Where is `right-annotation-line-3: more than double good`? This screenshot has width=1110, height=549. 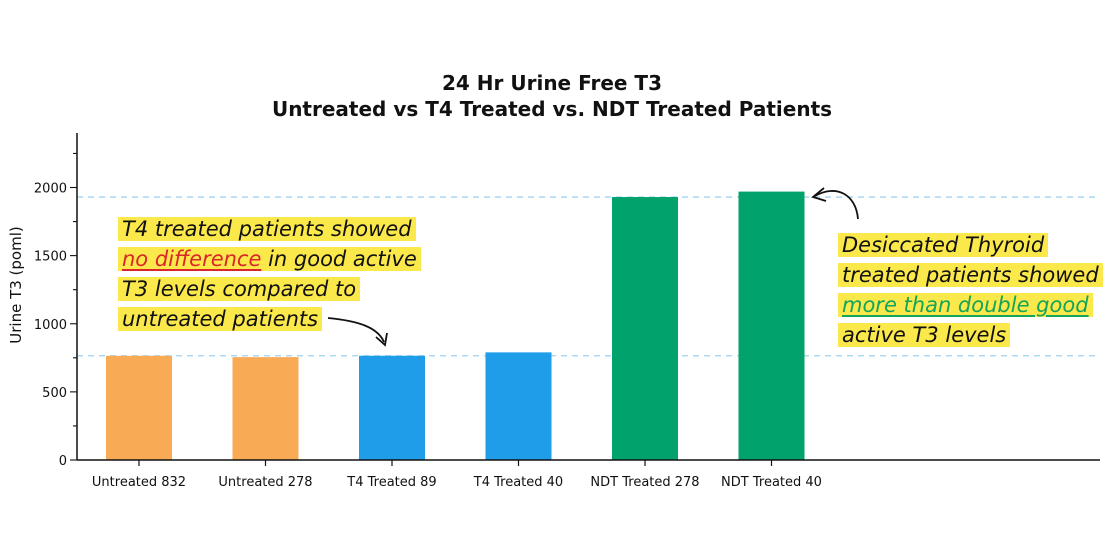 right-annotation-line-3: more than double good is located at coordinates (965, 305).